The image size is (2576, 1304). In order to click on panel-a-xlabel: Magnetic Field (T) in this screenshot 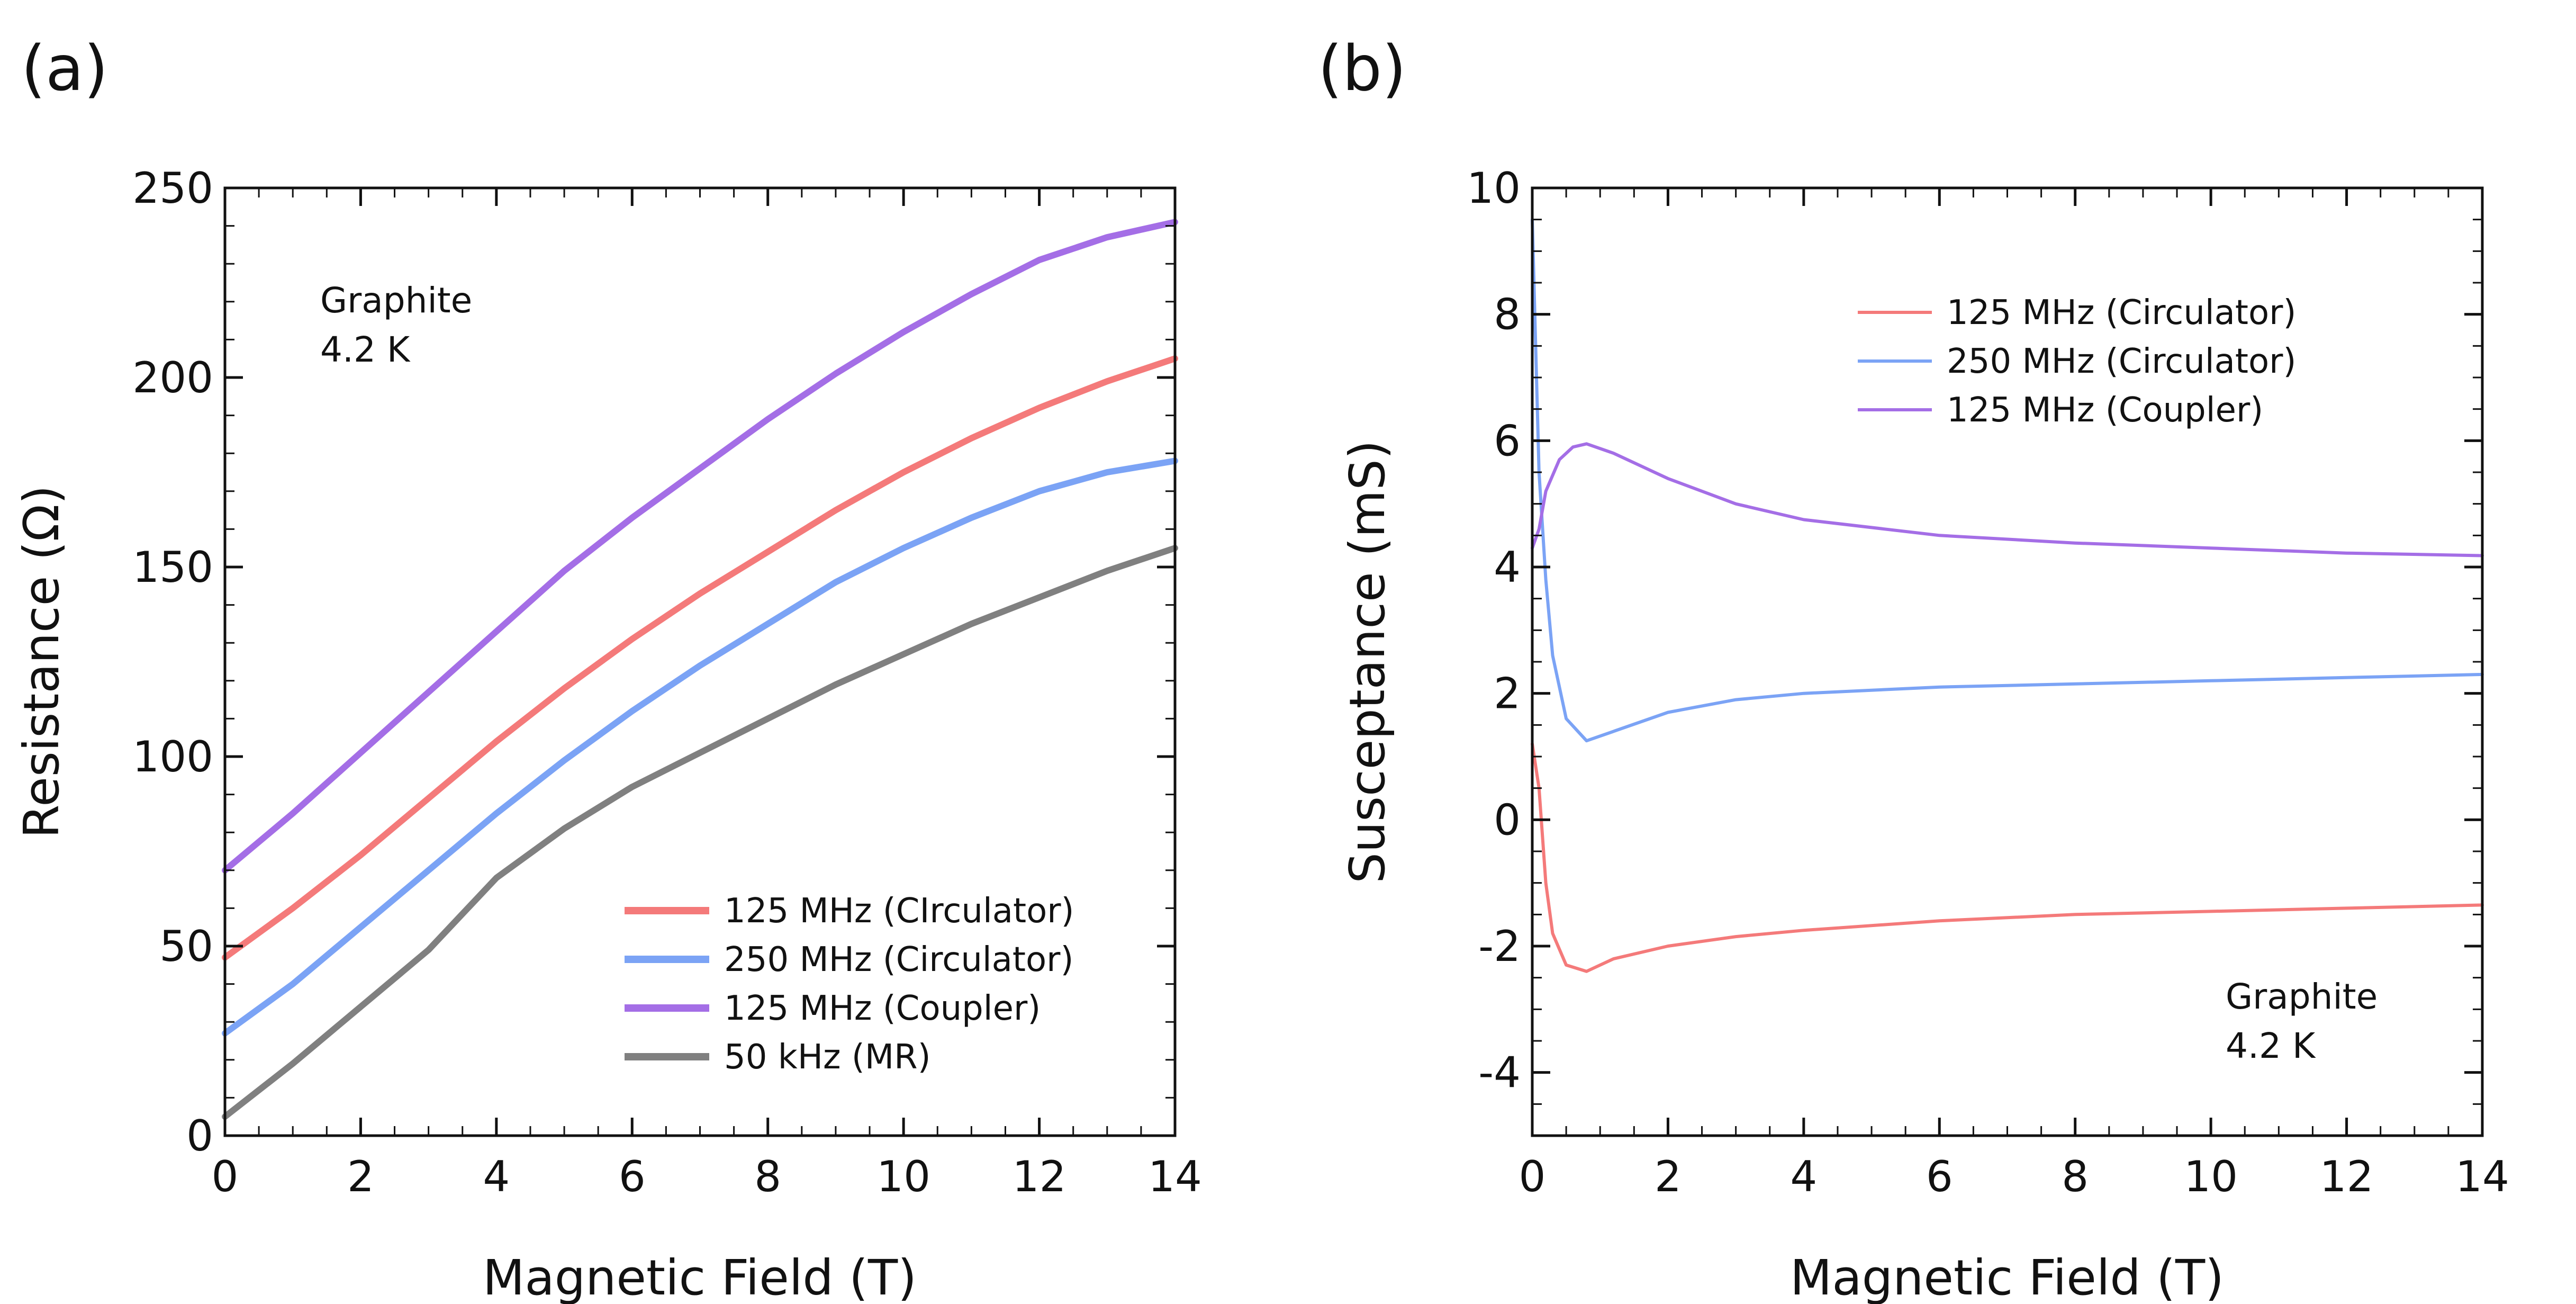, I will do `click(700, 1277)`.